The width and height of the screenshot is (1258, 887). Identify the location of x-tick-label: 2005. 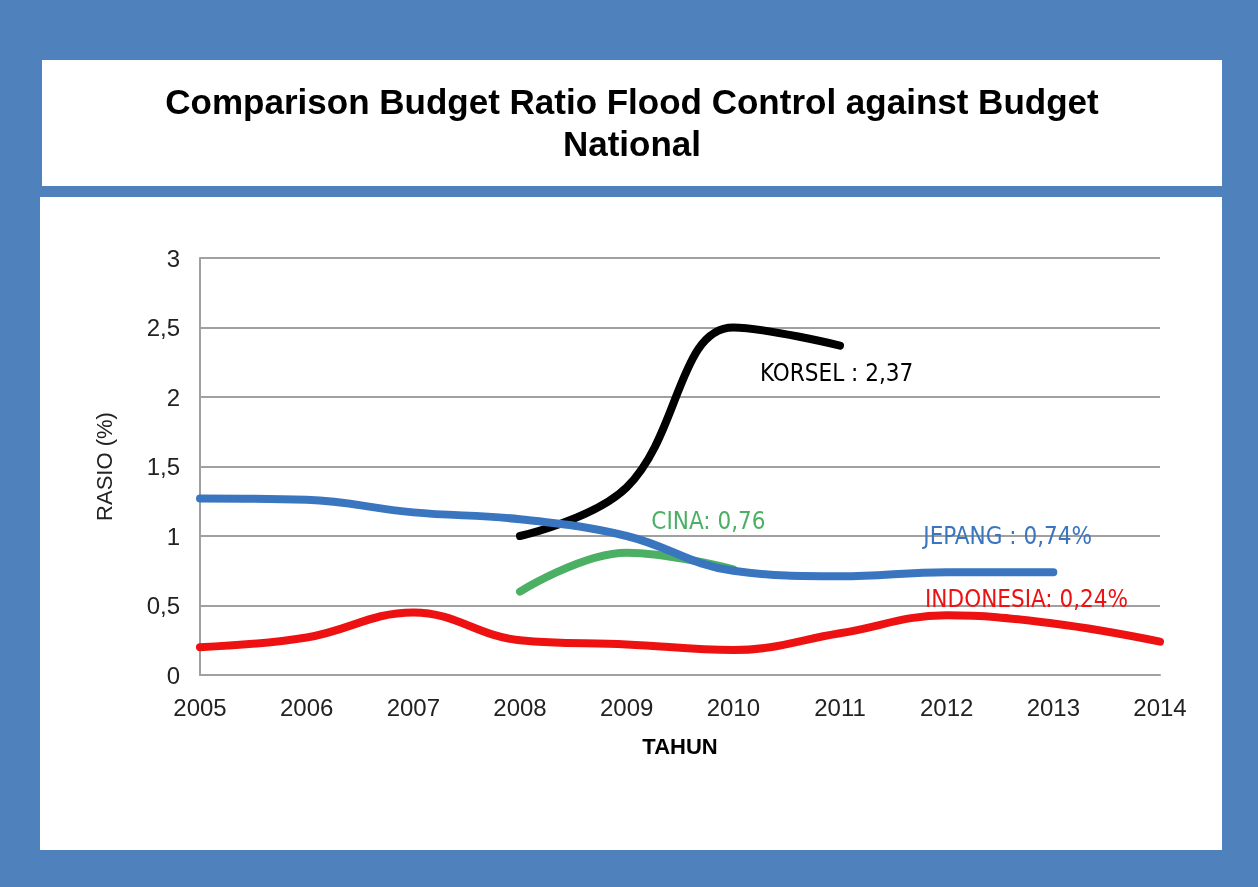
(200, 707).